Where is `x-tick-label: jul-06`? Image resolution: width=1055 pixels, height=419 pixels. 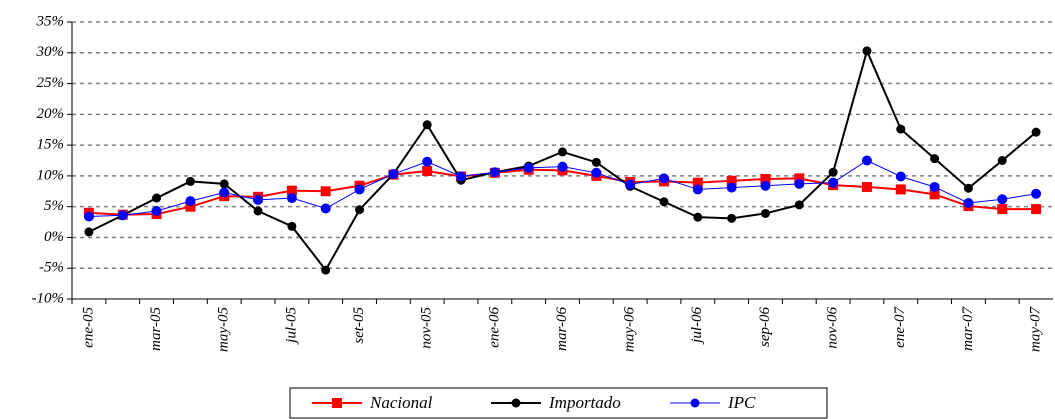 x-tick-label: jul-06 is located at coordinates (697, 326).